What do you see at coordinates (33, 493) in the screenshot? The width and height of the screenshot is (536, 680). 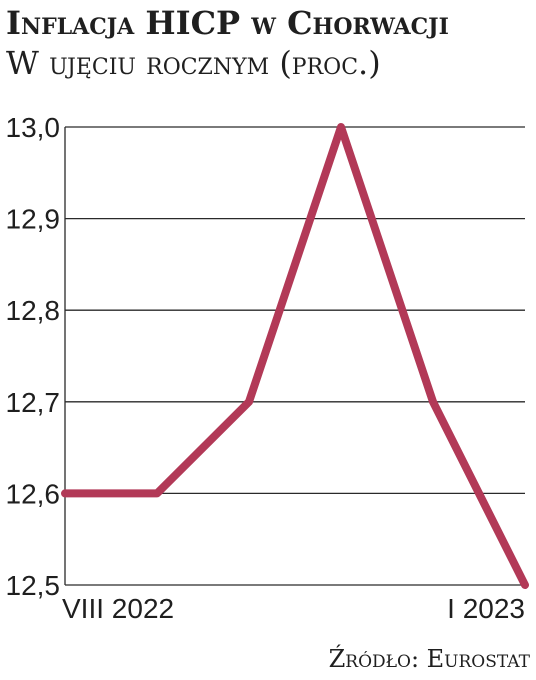 I see `y-tick-label: 12,6` at bounding box center [33, 493].